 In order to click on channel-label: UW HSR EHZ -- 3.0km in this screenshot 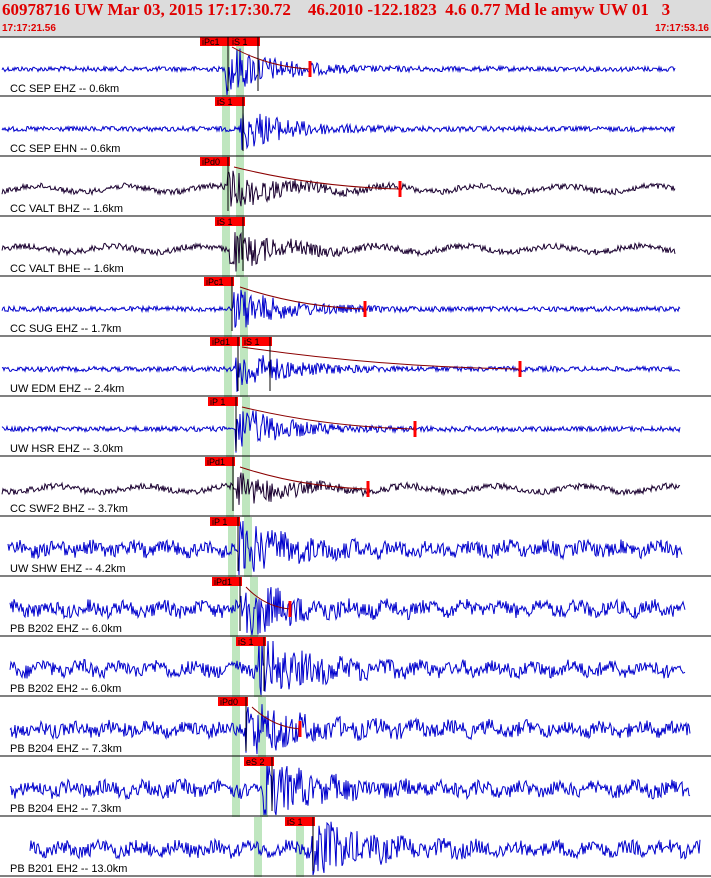, I will do `click(66, 449)`.